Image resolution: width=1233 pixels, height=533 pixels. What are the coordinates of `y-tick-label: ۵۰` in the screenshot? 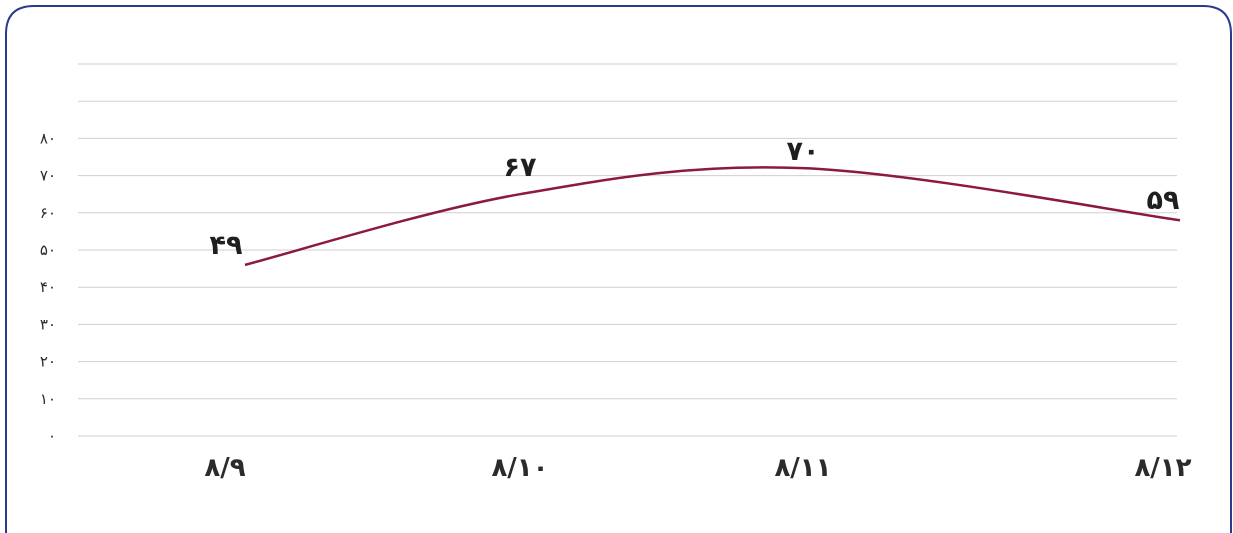 It's located at (48, 250).